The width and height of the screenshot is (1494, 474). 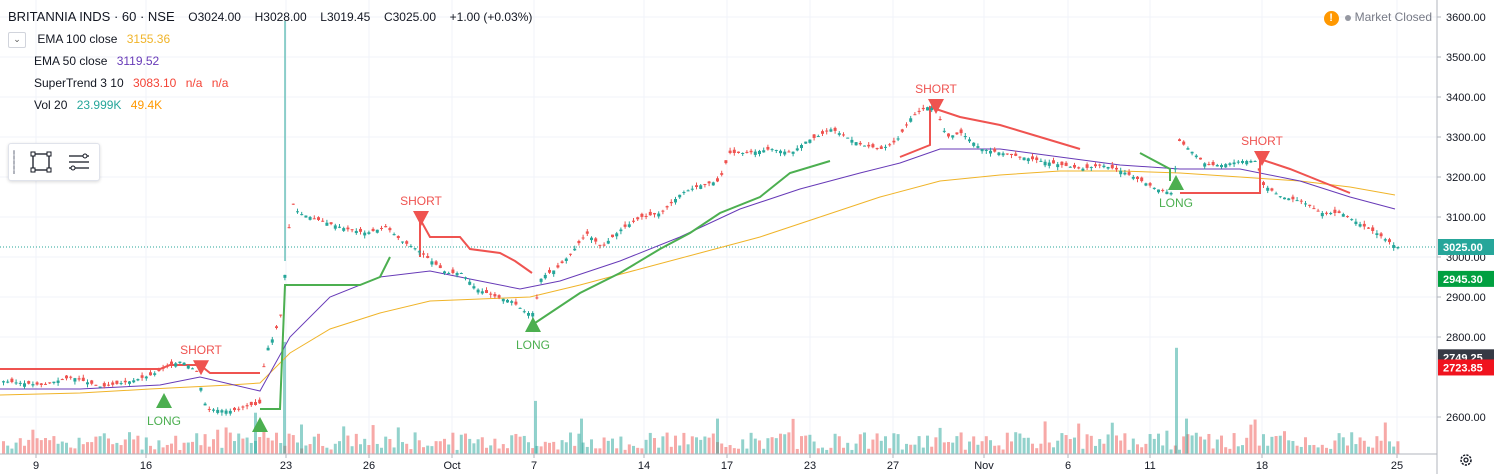 What do you see at coordinates (79, 162) in the screenshot?
I see `lines-tool-icon` at bounding box center [79, 162].